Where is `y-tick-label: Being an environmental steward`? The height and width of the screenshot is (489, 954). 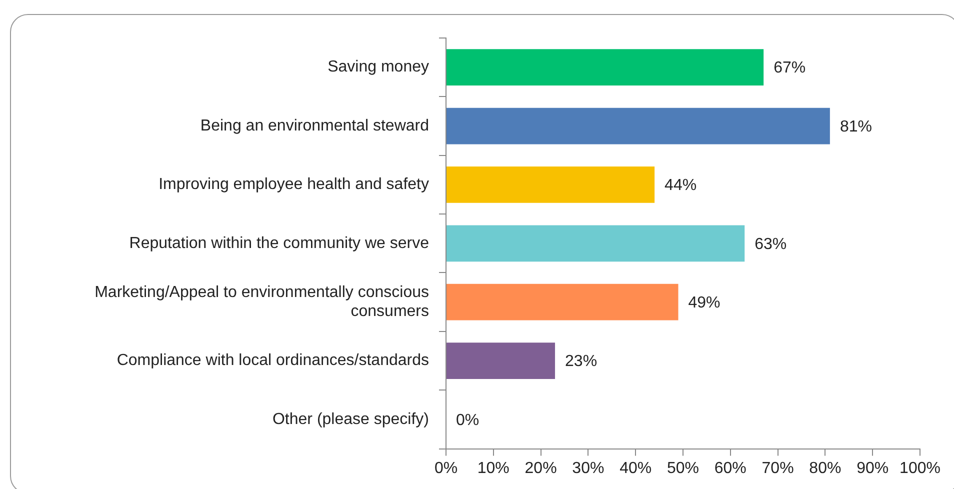
y-tick-label: Being an environmental steward is located at coordinates (314, 125).